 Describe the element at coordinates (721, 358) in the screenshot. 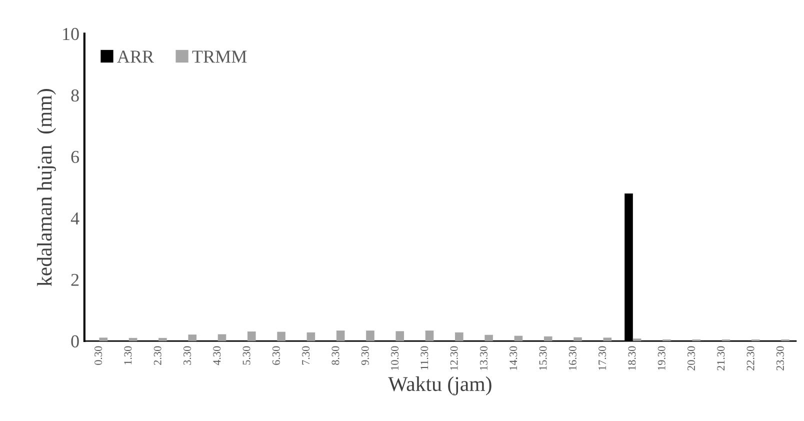

I see `x-tick-label: 21.30` at that location.